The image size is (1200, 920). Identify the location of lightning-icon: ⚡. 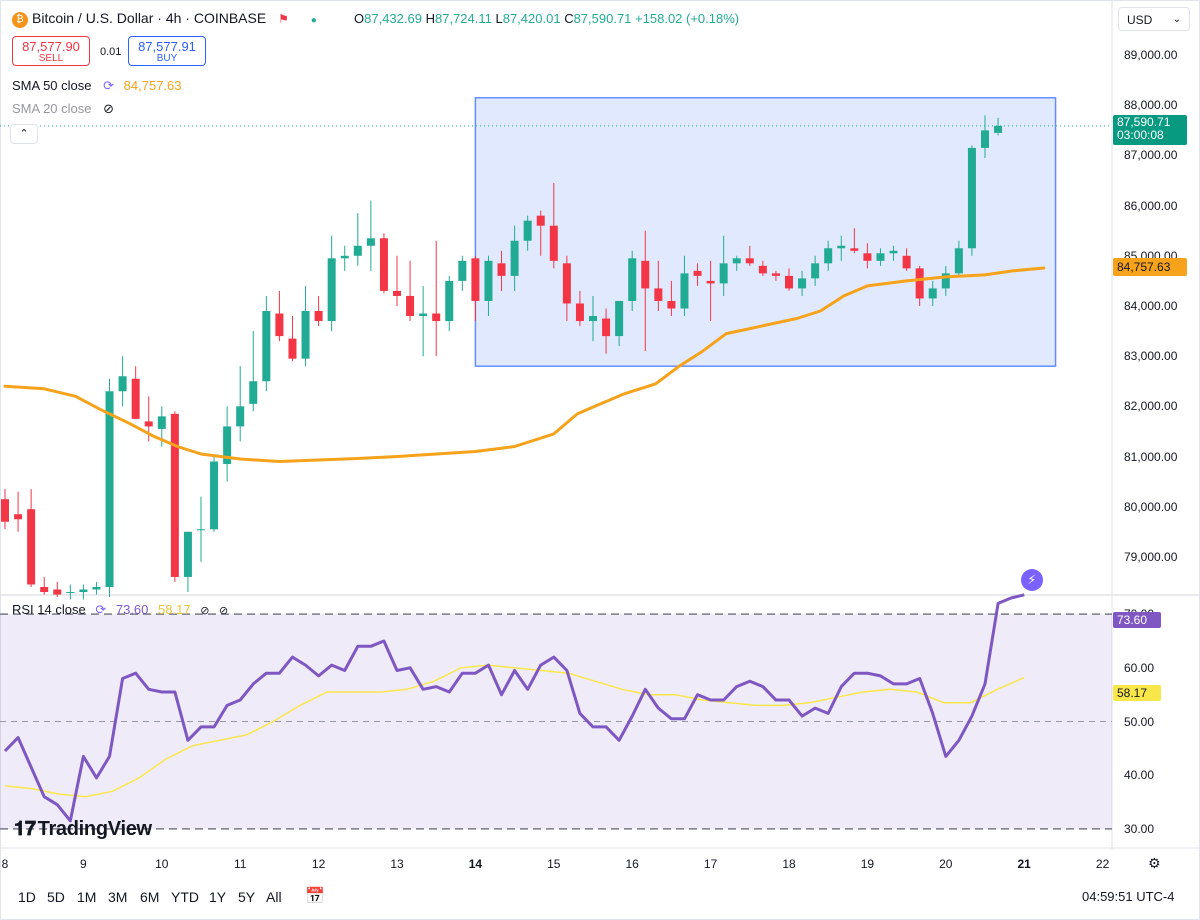
(1032, 580).